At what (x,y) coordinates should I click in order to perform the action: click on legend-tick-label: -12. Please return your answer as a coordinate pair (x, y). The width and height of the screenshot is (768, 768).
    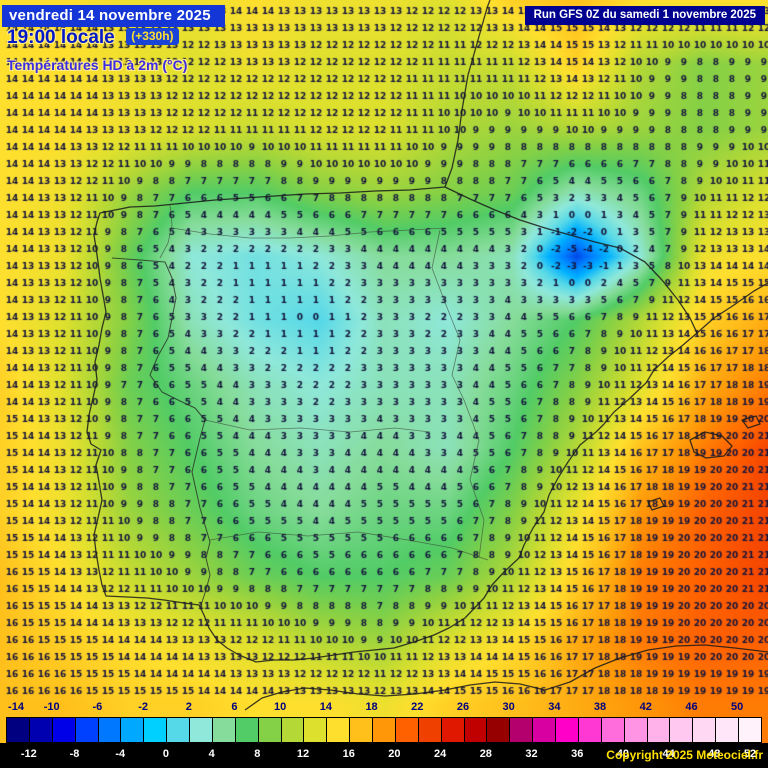
    Looking at the image, I should click on (28, 754).